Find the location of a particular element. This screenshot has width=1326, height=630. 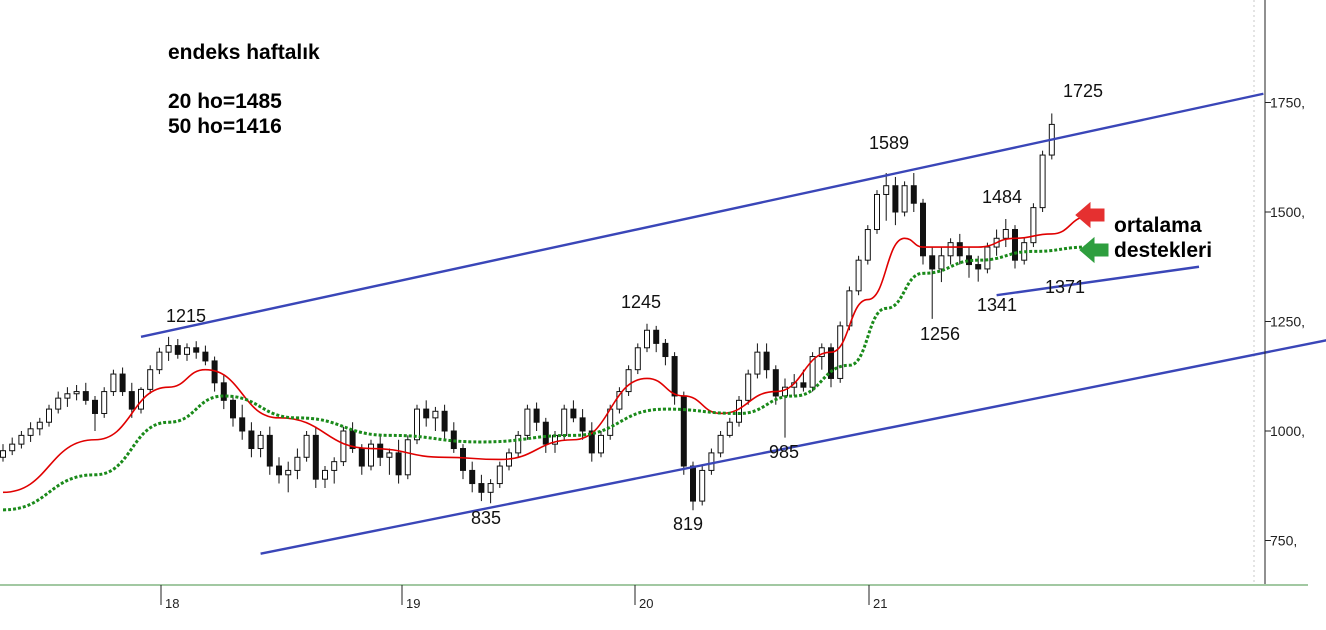

annotation-985: 985 is located at coordinates (784, 452).